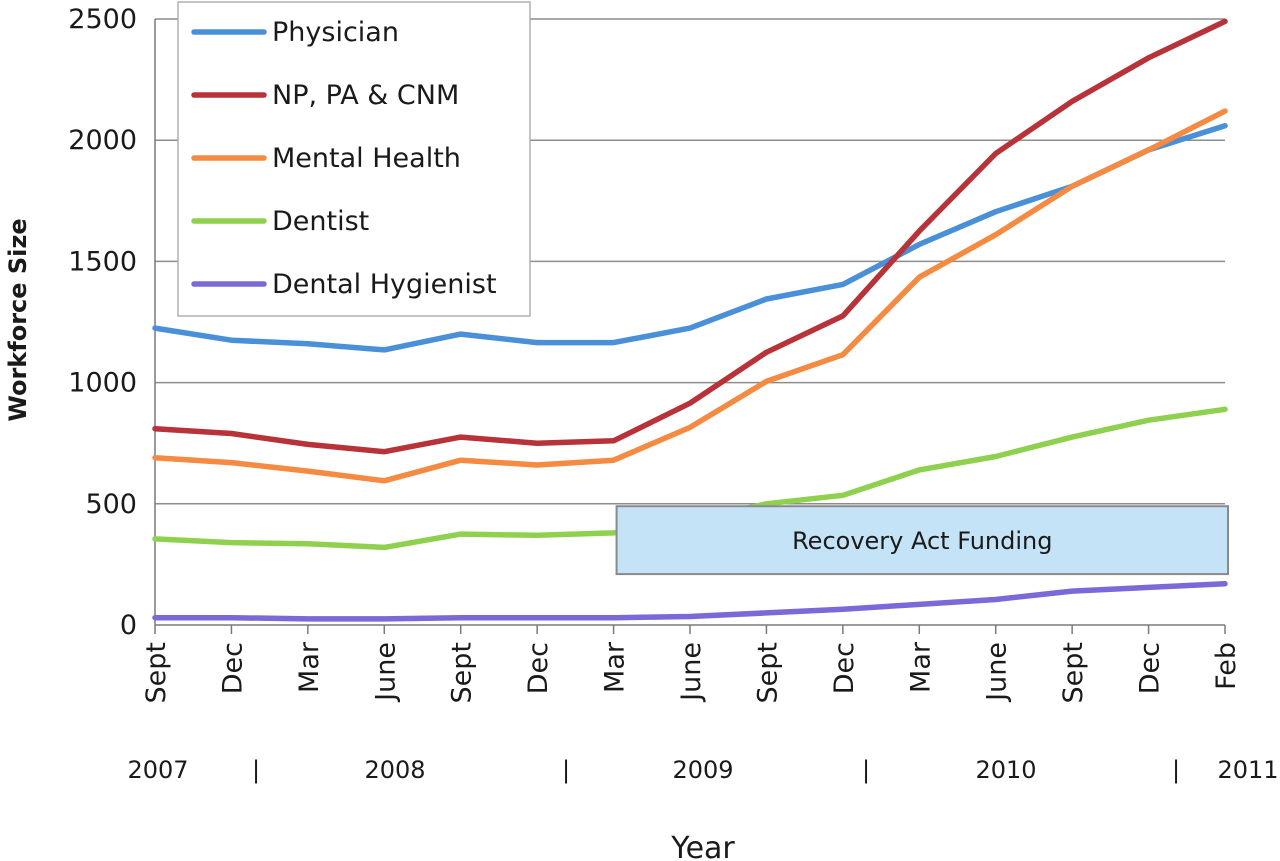 The width and height of the screenshot is (1280, 861). I want to click on y-tick-label: 0, so click(128, 625).